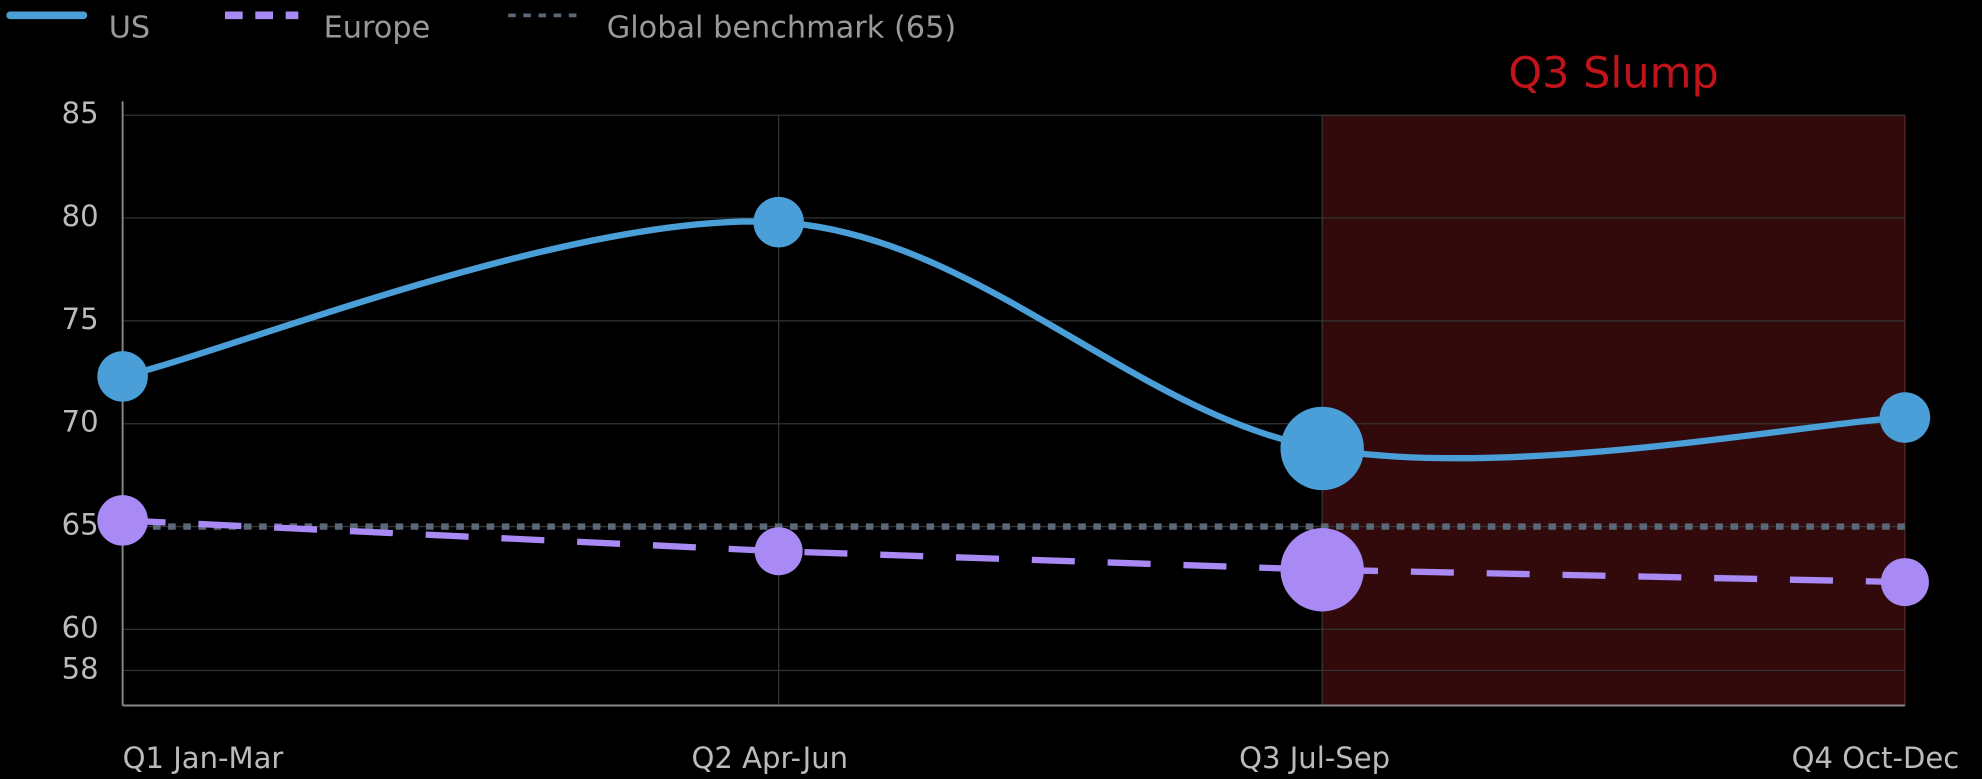  I want to click on x-tick-label: Q3 Jul-Sep, so click(1314, 758).